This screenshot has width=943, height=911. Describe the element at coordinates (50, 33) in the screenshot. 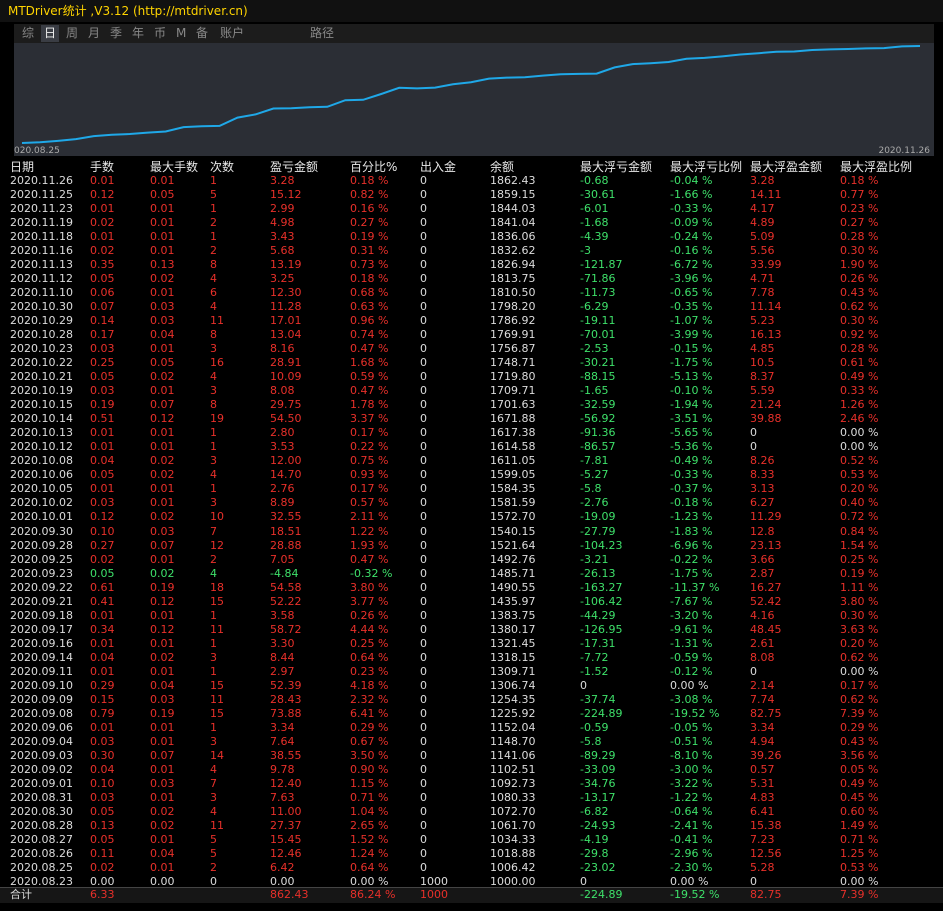

I see `tab: 日` at that location.